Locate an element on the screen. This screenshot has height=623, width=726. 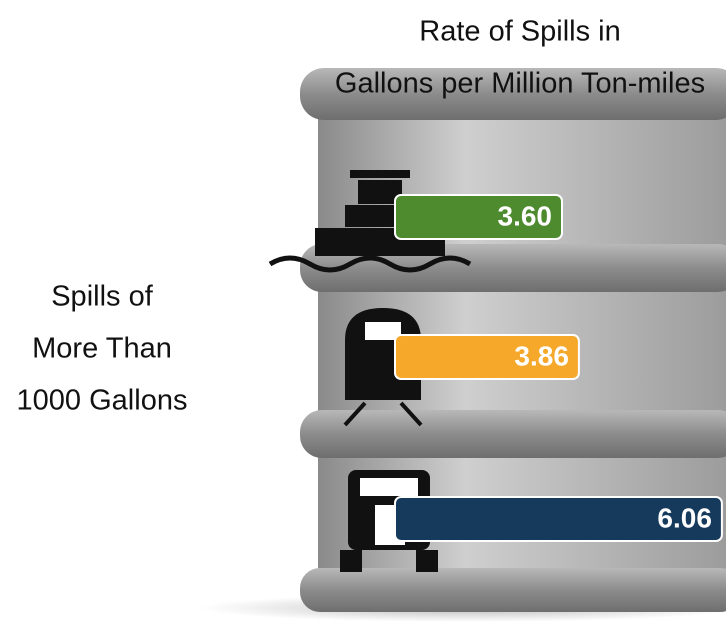
value-label: 3.60 is located at coordinates (525, 215).